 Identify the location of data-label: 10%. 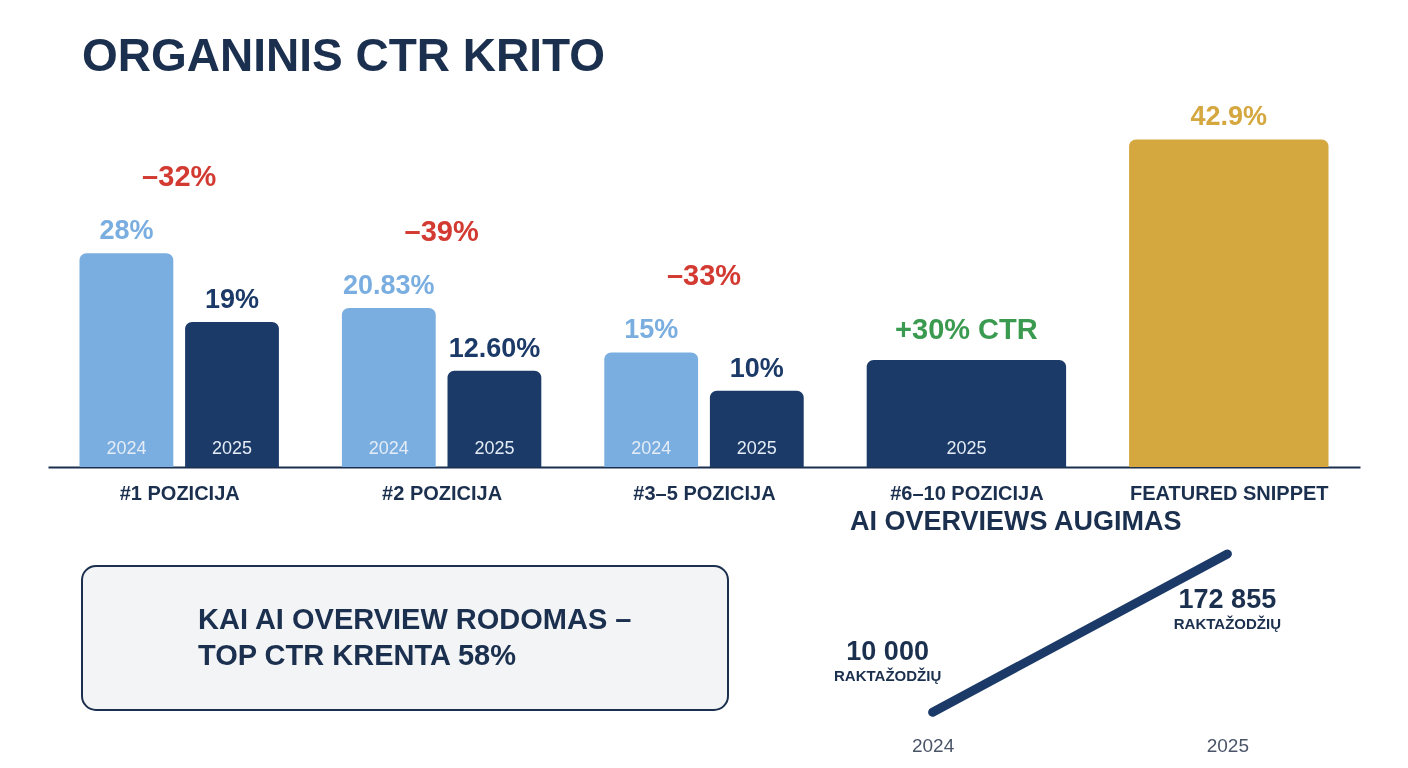
(756, 367).